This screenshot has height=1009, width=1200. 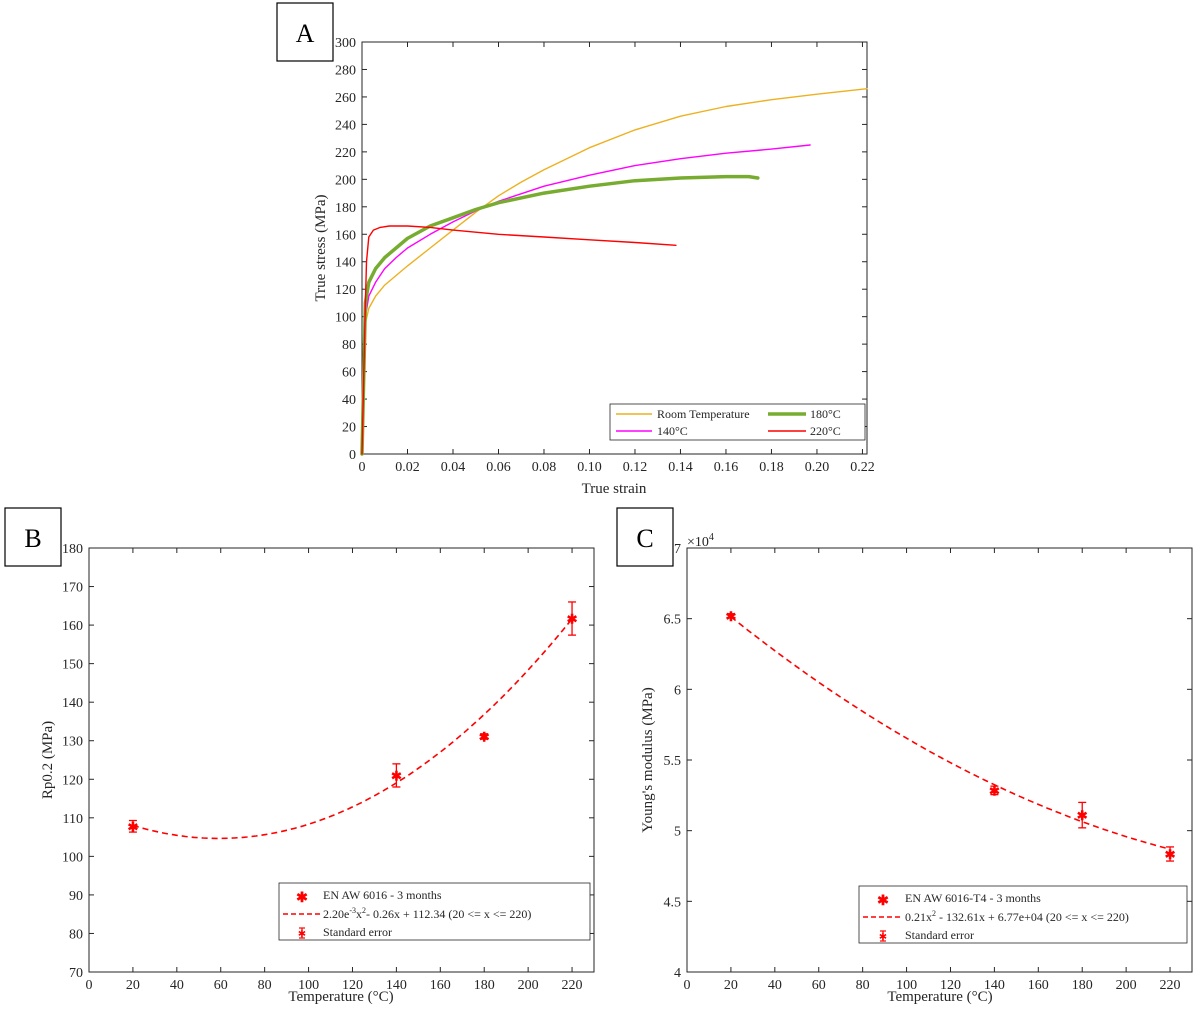 What do you see at coordinates (994, 985) in the screenshot?
I see `panel-c-xtick-label: 140` at bounding box center [994, 985].